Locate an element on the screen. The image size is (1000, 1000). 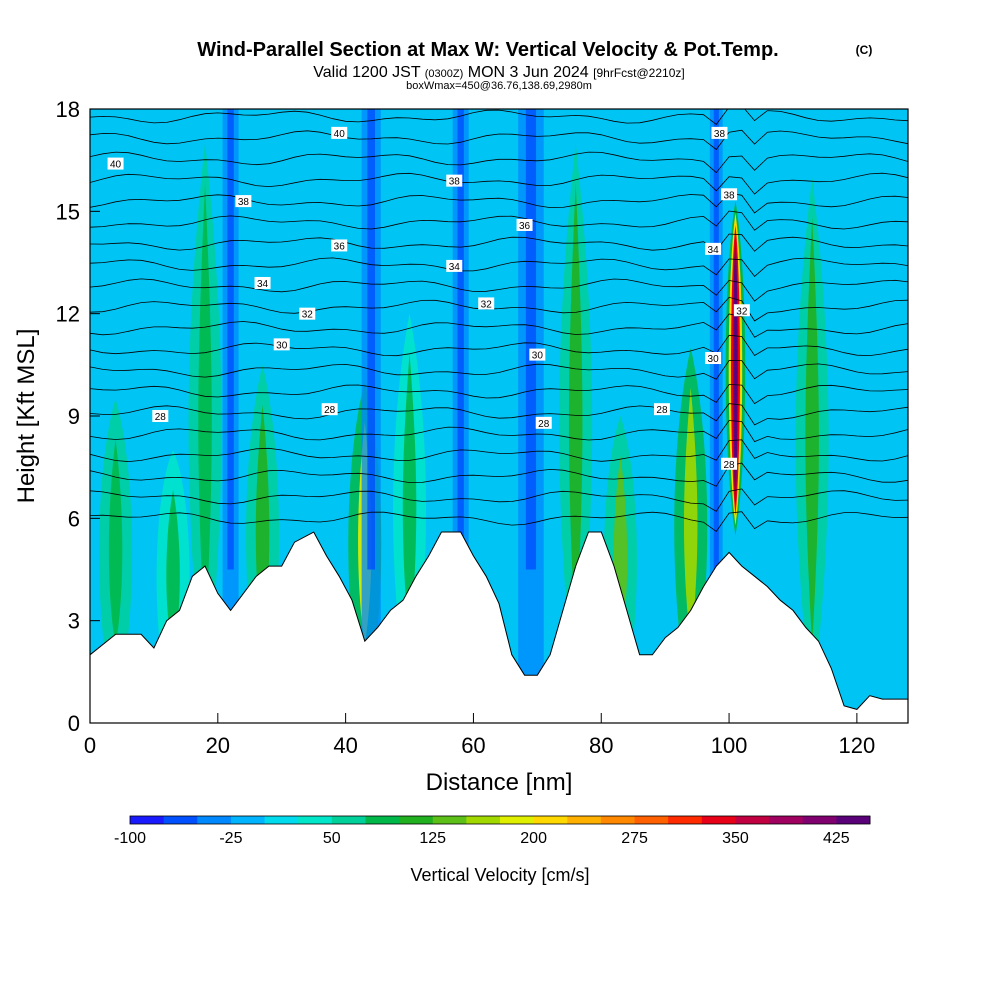
contour-label: 30 is located at coordinates (281, 344).